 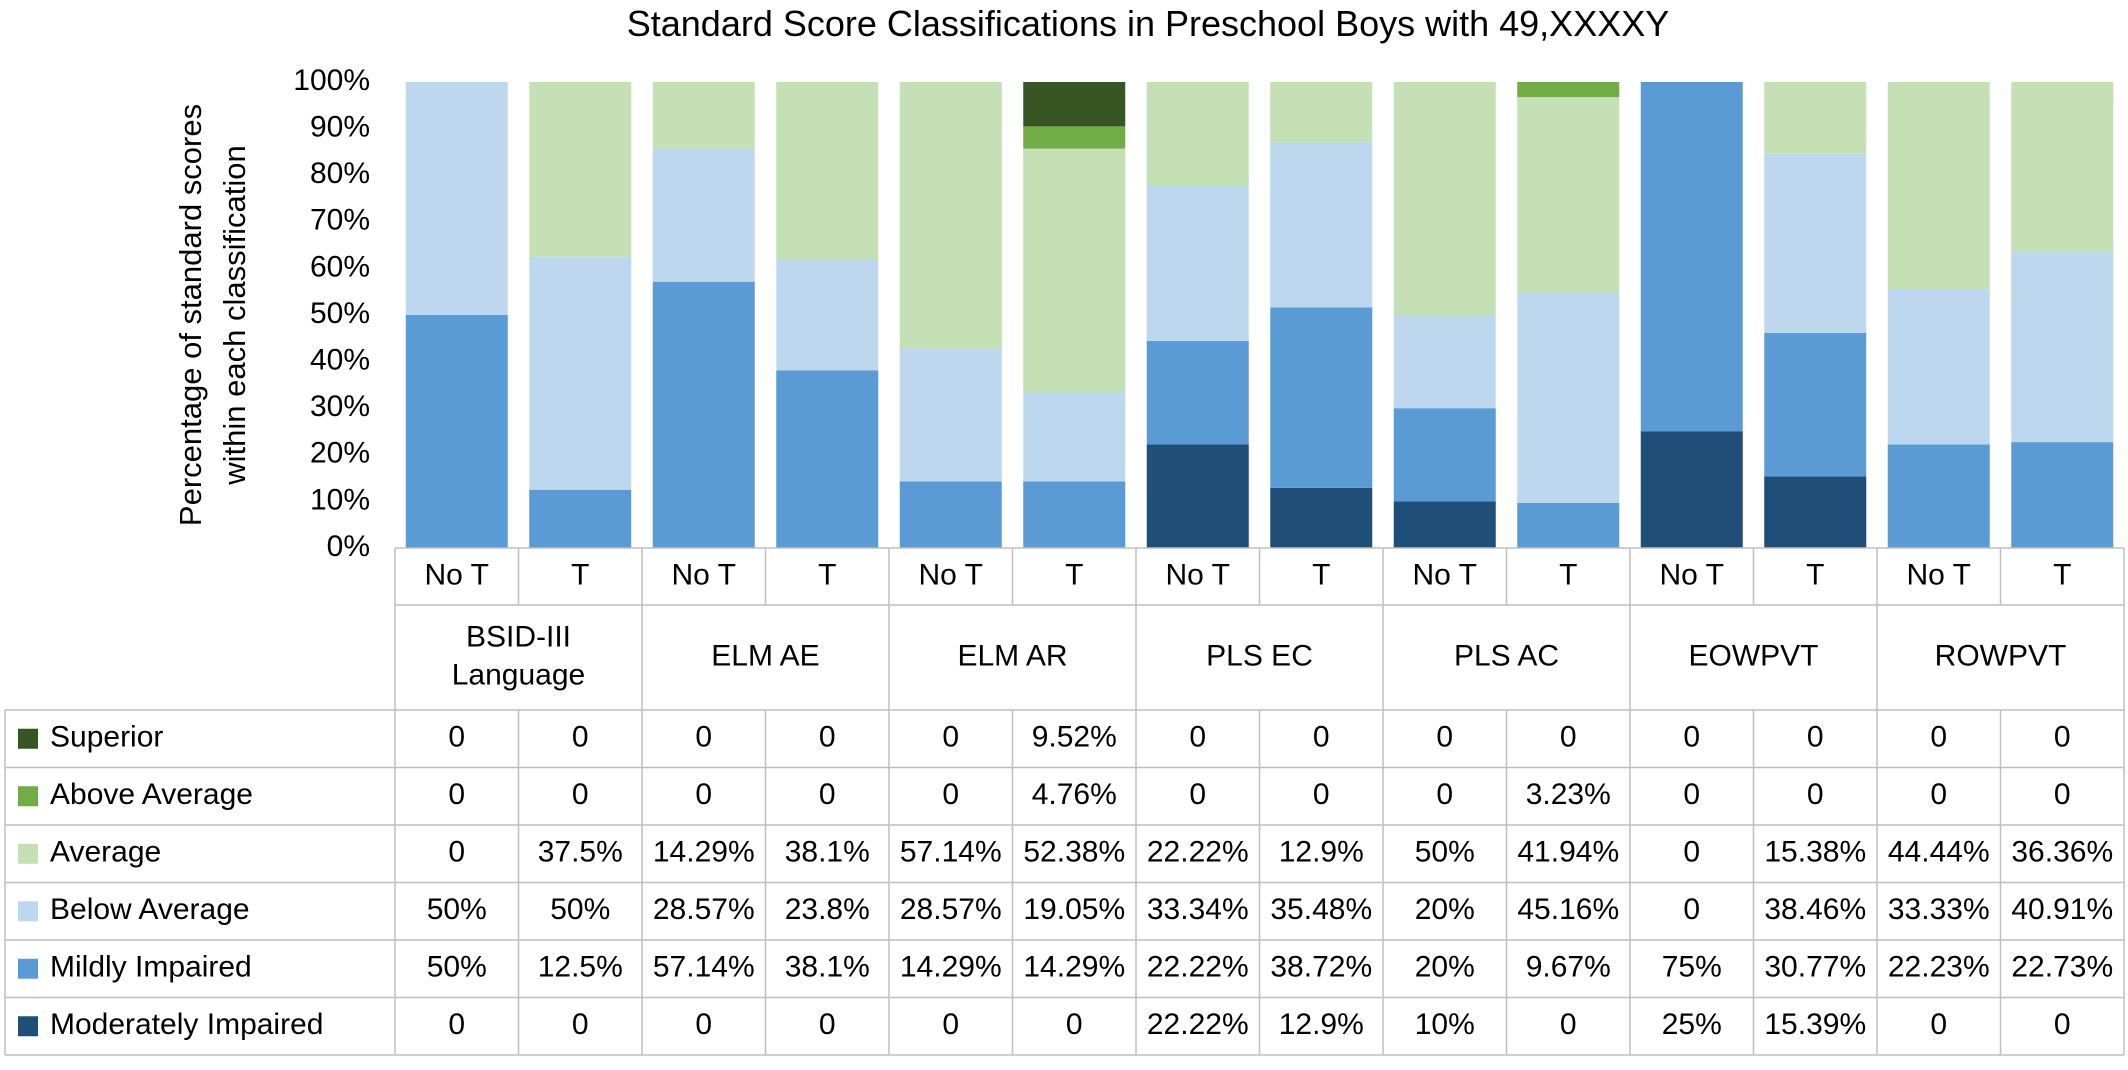 What do you see at coordinates (2001, 655) in the screenshot?
I see `x-group-label: ROWPVT` at bounding box center [2001, 655].